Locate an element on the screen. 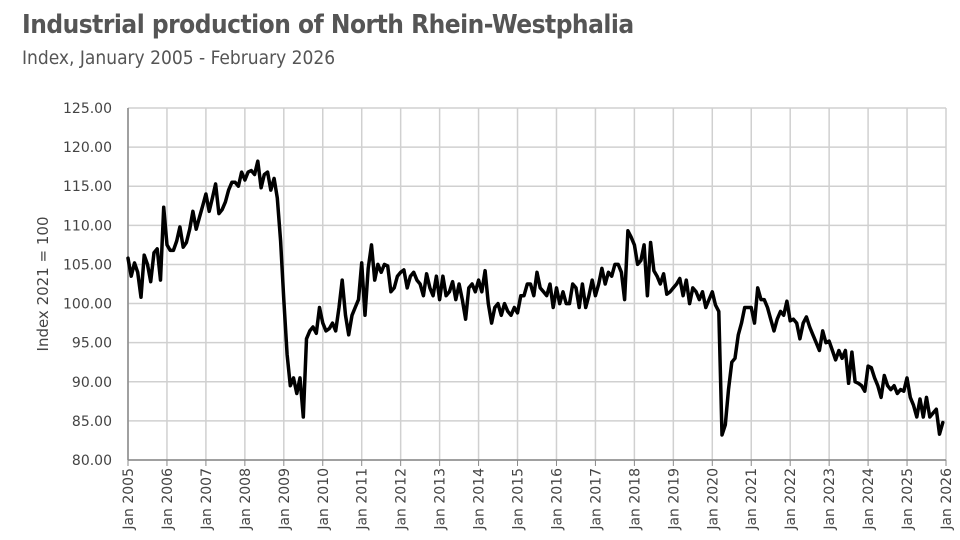 Image resolution: width=960 pixels, height=540 pixels. x-tick-label: Jan 2015 is located at coordinates (519, 499).